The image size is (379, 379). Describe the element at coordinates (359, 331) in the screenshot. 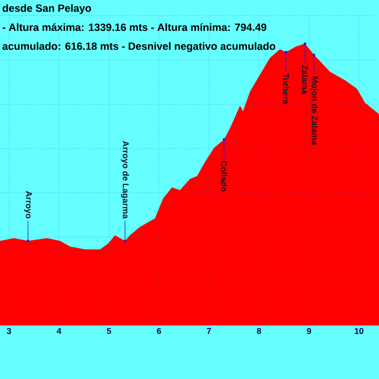

I see `x-tick-label: 10` at that location.